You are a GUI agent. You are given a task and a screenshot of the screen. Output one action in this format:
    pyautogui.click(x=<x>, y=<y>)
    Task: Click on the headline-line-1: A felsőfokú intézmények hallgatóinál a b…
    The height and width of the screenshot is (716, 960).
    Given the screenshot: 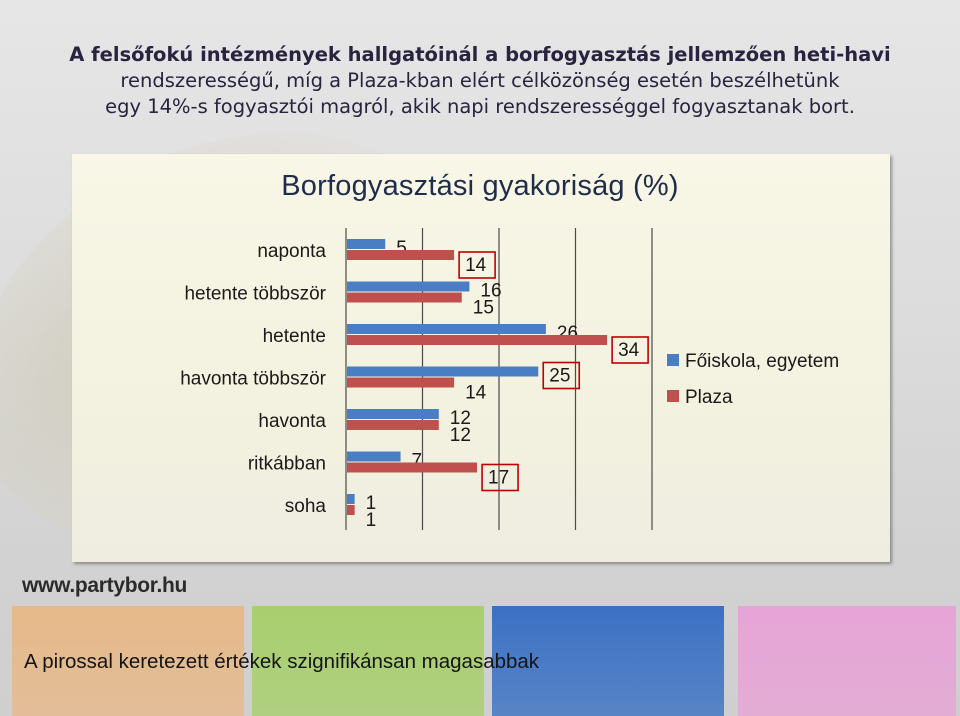 What is the action you would take?
    pyautogui.click(x=480, y=54)
    